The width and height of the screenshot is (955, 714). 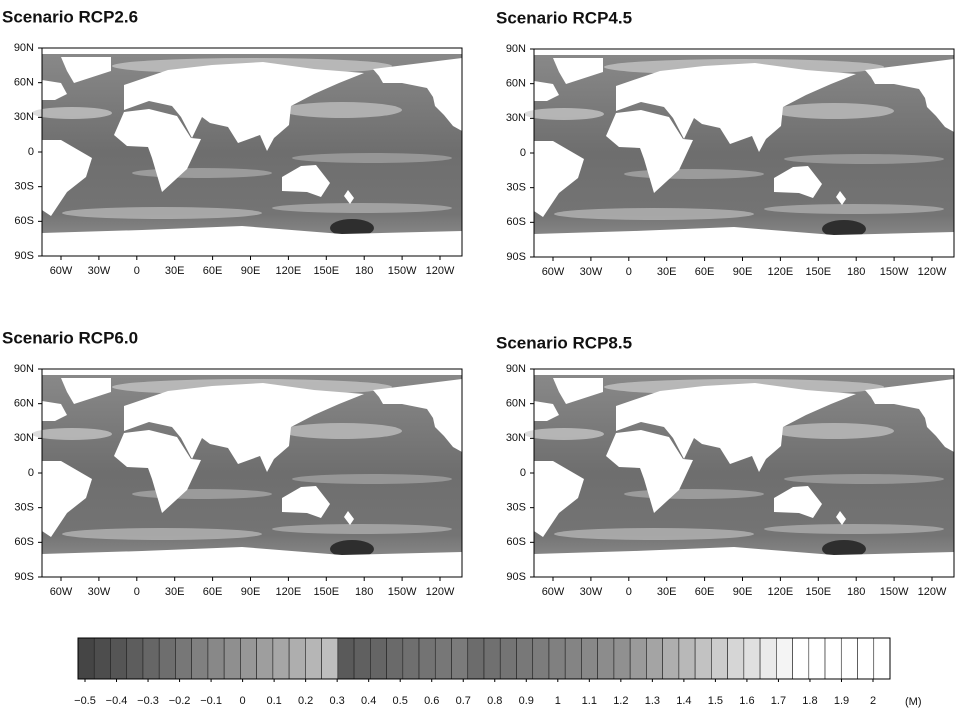 I want to click on colorbar-tick-label: 1.2, so click(x=620, y=701).